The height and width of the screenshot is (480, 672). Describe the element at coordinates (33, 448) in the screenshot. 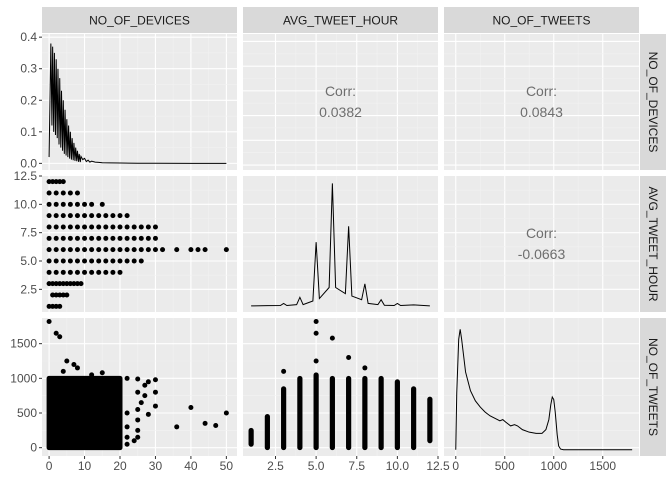

I see `y-tick-label: 0` at that location.